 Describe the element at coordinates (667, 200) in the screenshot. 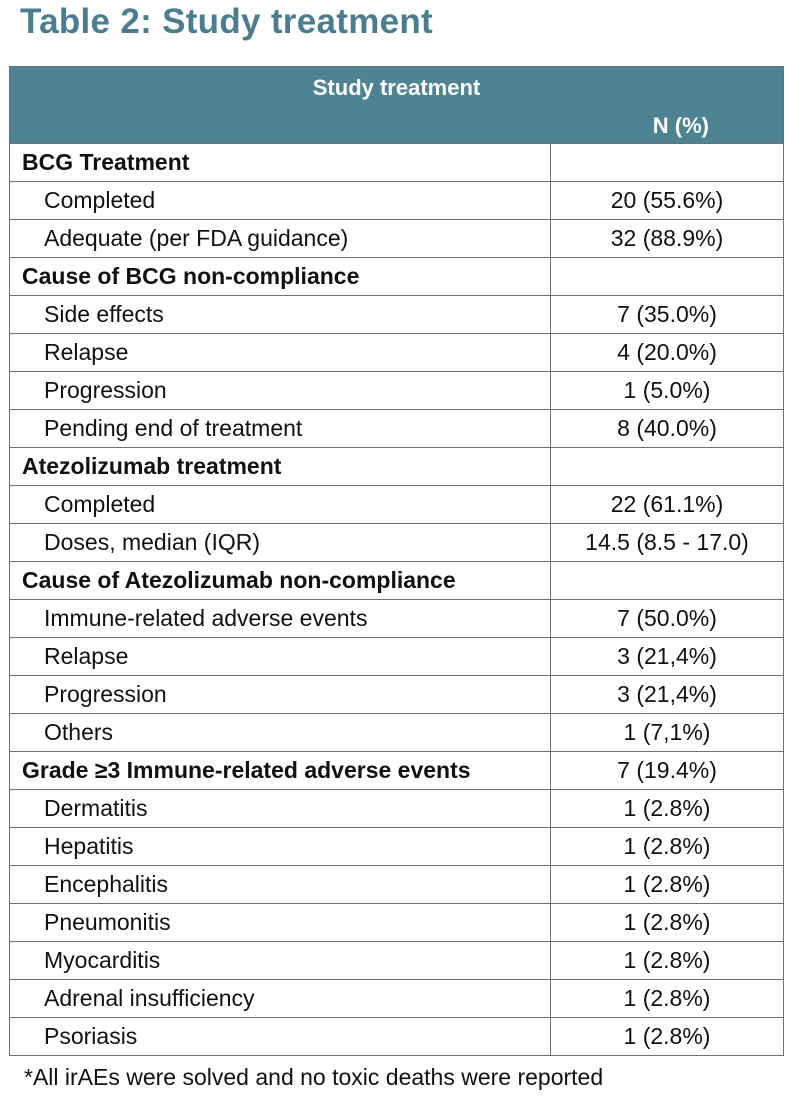

I see `row-value: 20 (55.6%)` at that location.